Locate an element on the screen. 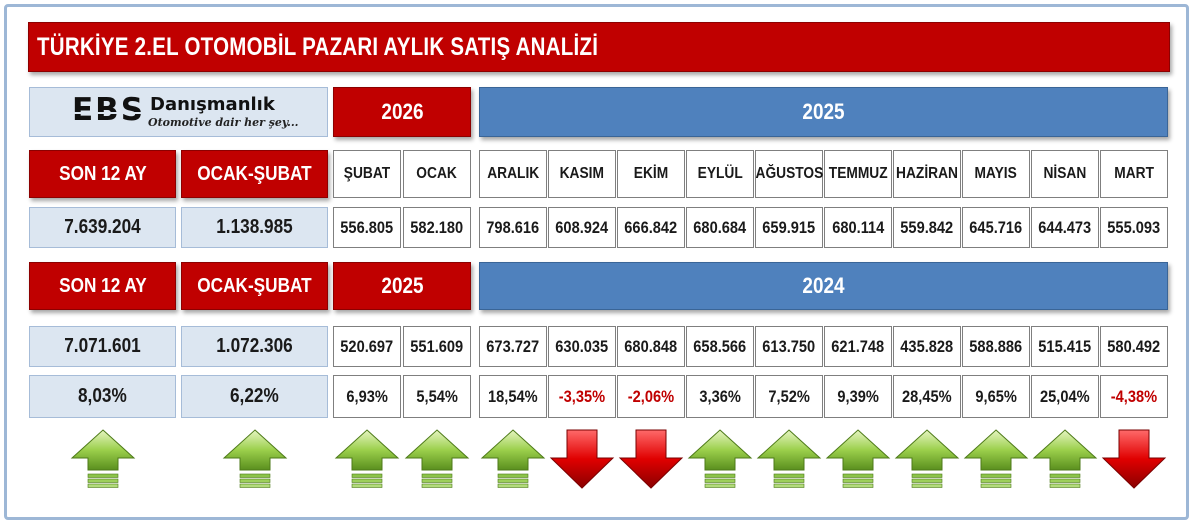  year-header-2025b: 2025 is located at coordinates (402, 286).